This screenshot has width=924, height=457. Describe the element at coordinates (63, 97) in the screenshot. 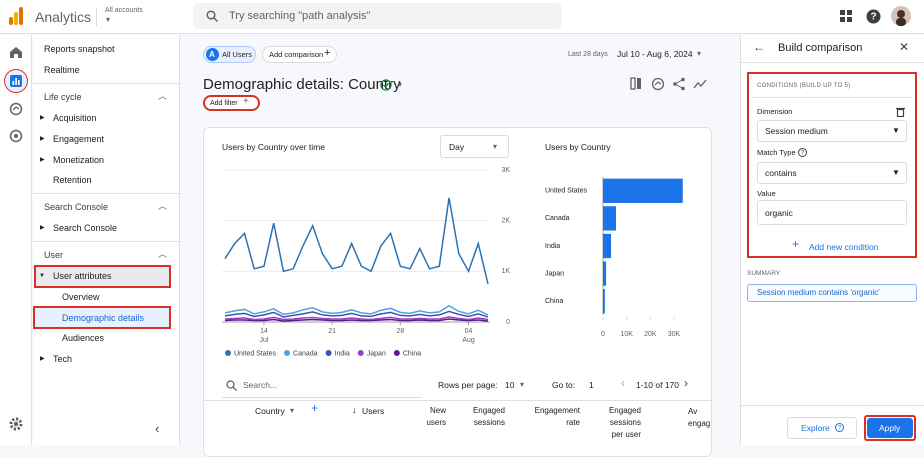

I see `nav-section: Life cycle` at that location.